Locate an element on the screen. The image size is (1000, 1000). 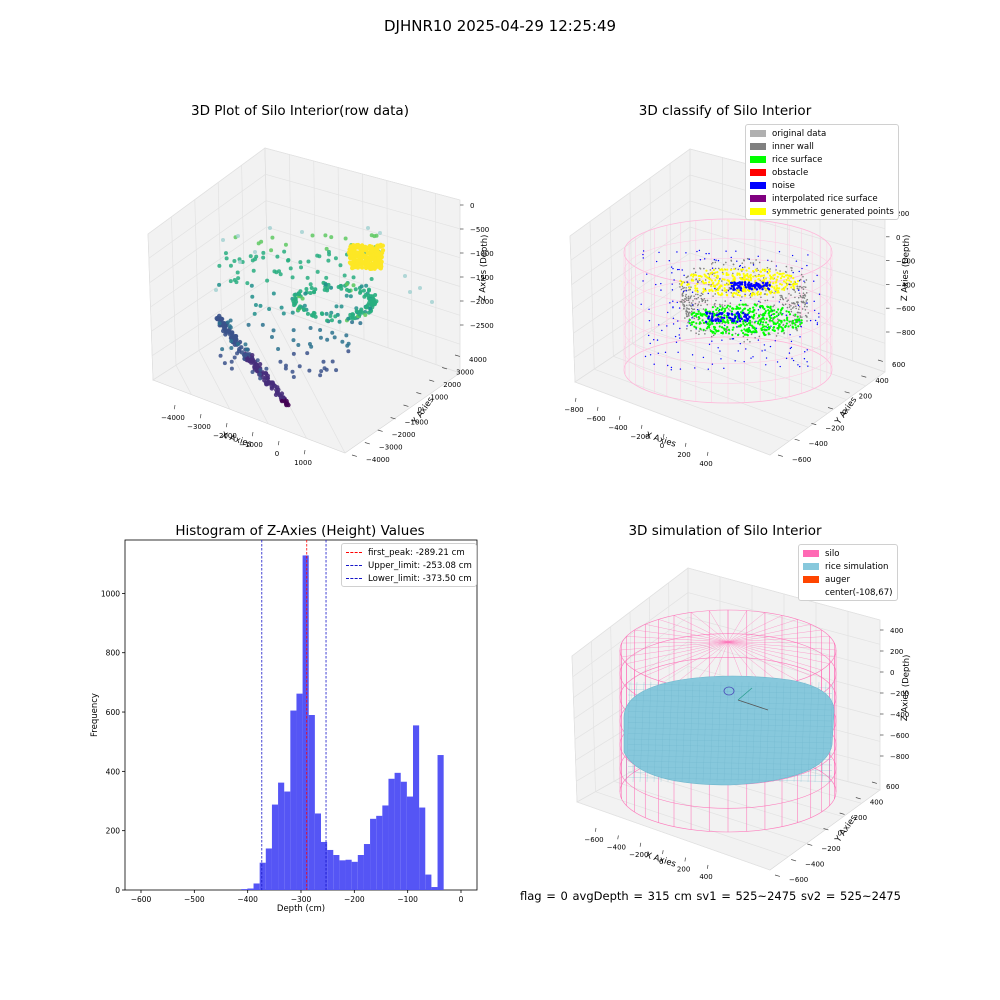
tick-mark is located at coordinates (457, 355).